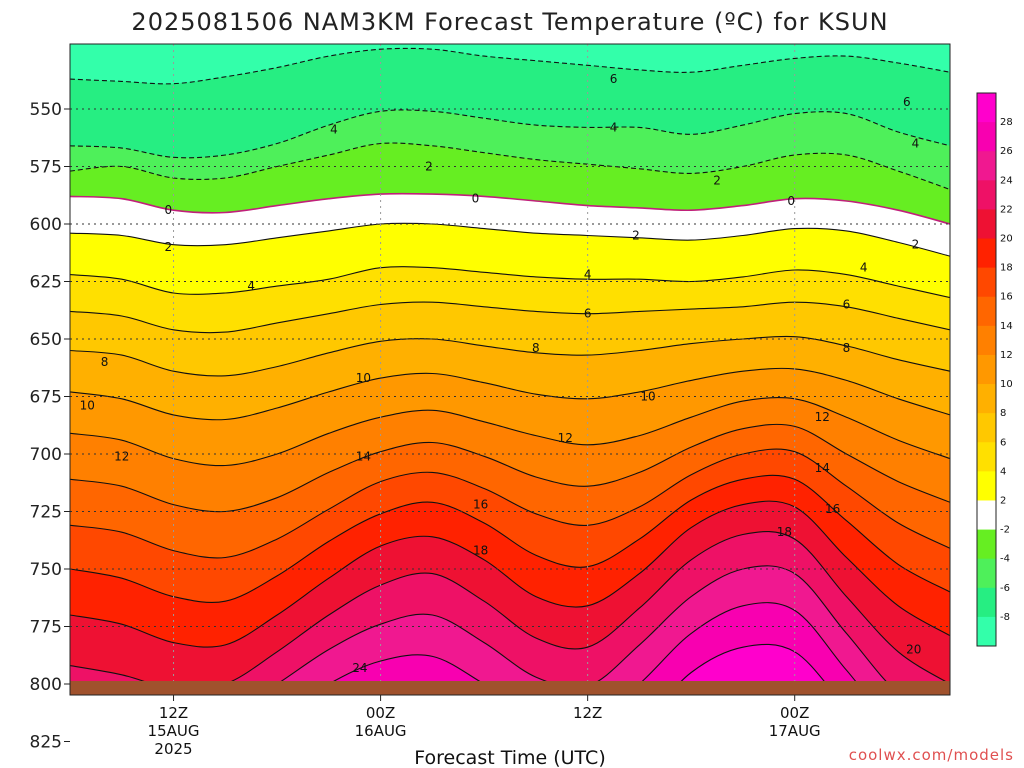 This screenshot has width=1024, height=768. I want to click on colorbar-tick-label: 18, so click(1006, 268).